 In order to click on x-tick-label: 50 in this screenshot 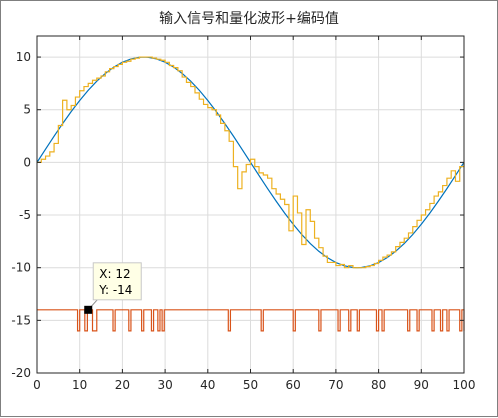, I will do `click(250, 385)`.